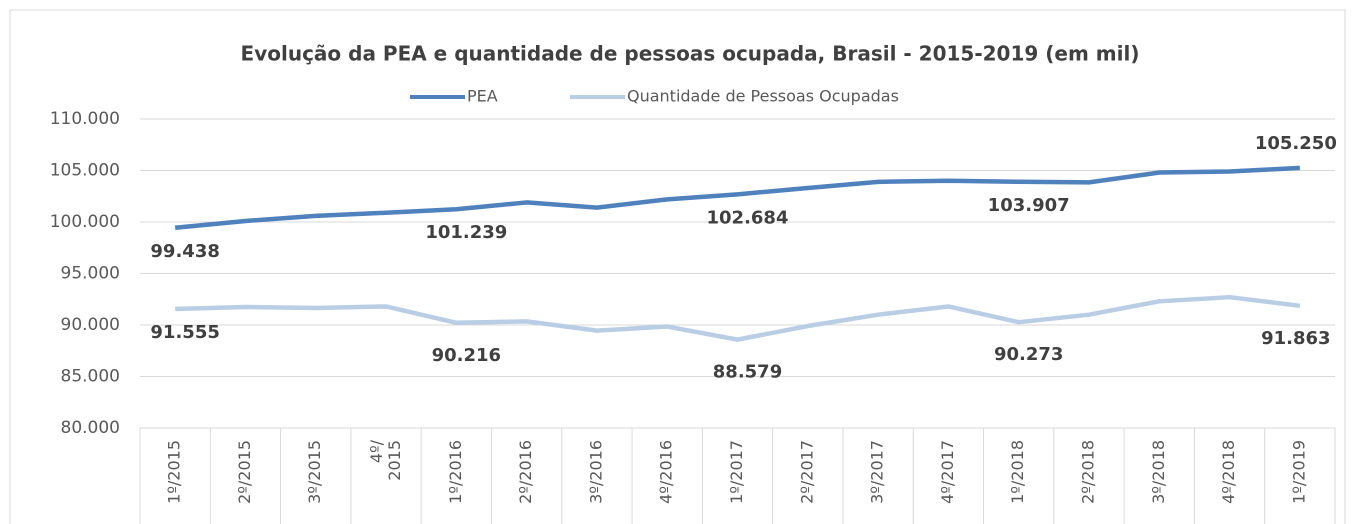  I want to click on x-tick-label-group: 4º/2017, so click(947, 472).